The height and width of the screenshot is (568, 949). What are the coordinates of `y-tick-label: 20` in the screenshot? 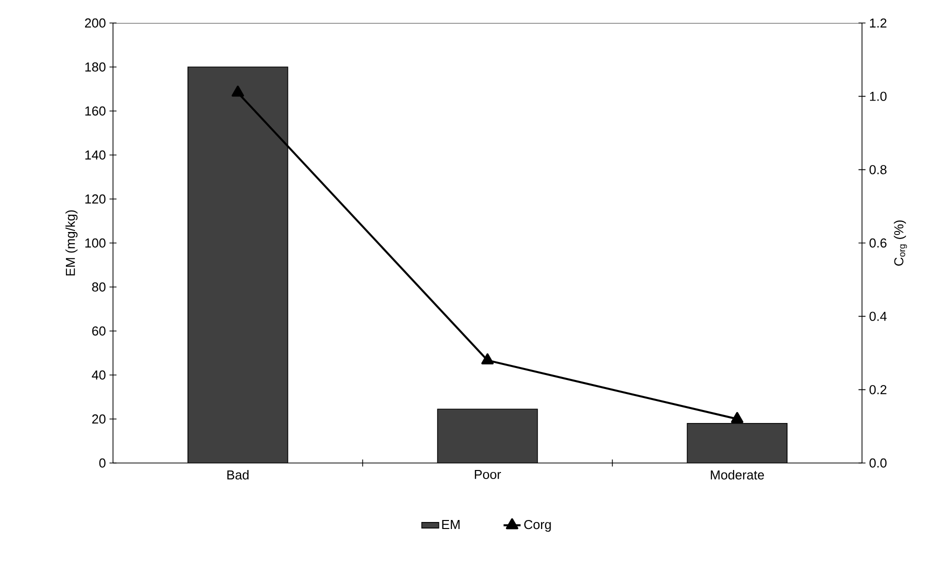 It's located at (99, 419).